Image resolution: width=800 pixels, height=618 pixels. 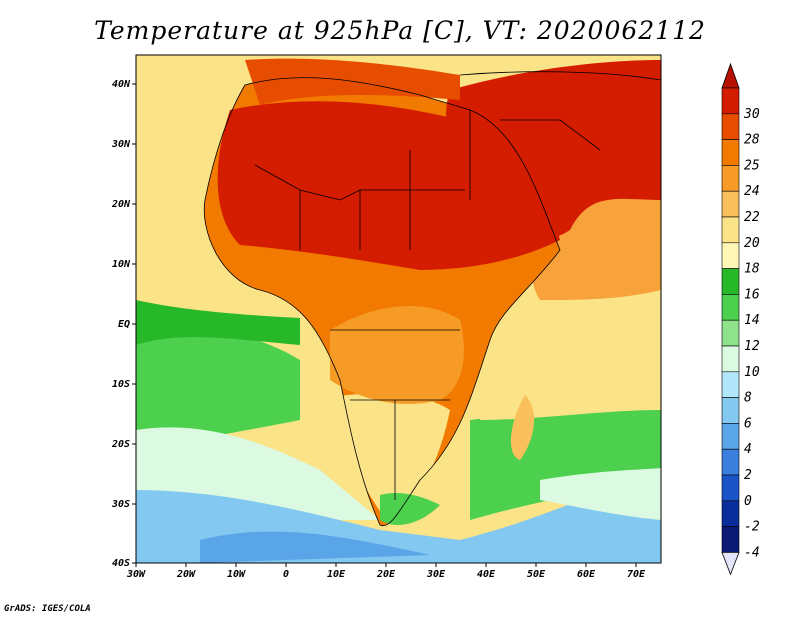 I want to click on arabia-hot, so click(x=553, y=150).